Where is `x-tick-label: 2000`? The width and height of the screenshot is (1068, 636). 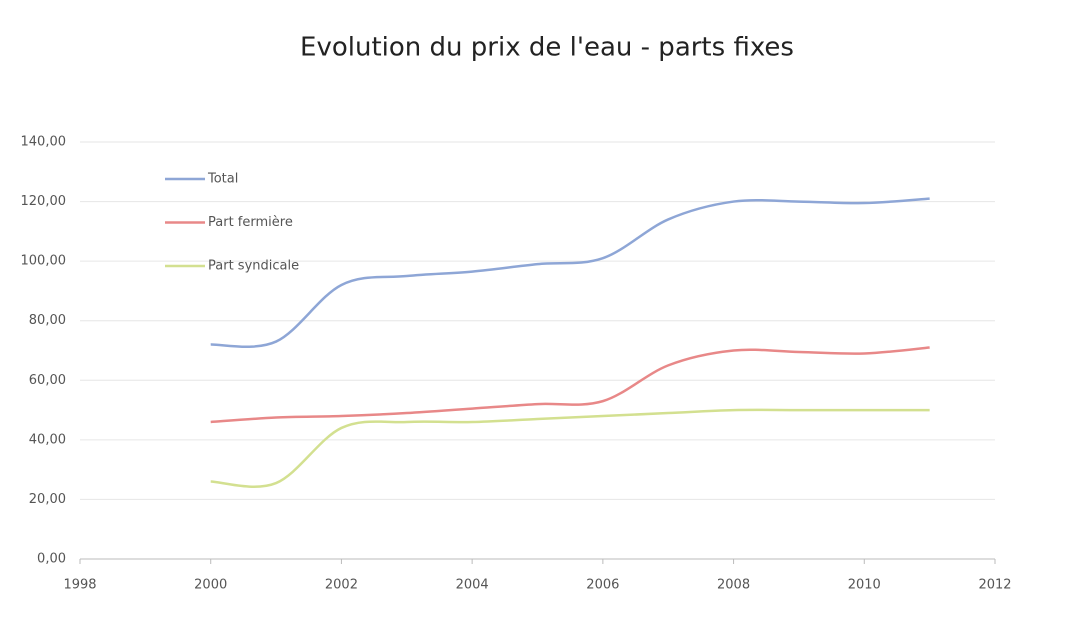 x-tick-label: 2000 is located at coordinates (210, 585).